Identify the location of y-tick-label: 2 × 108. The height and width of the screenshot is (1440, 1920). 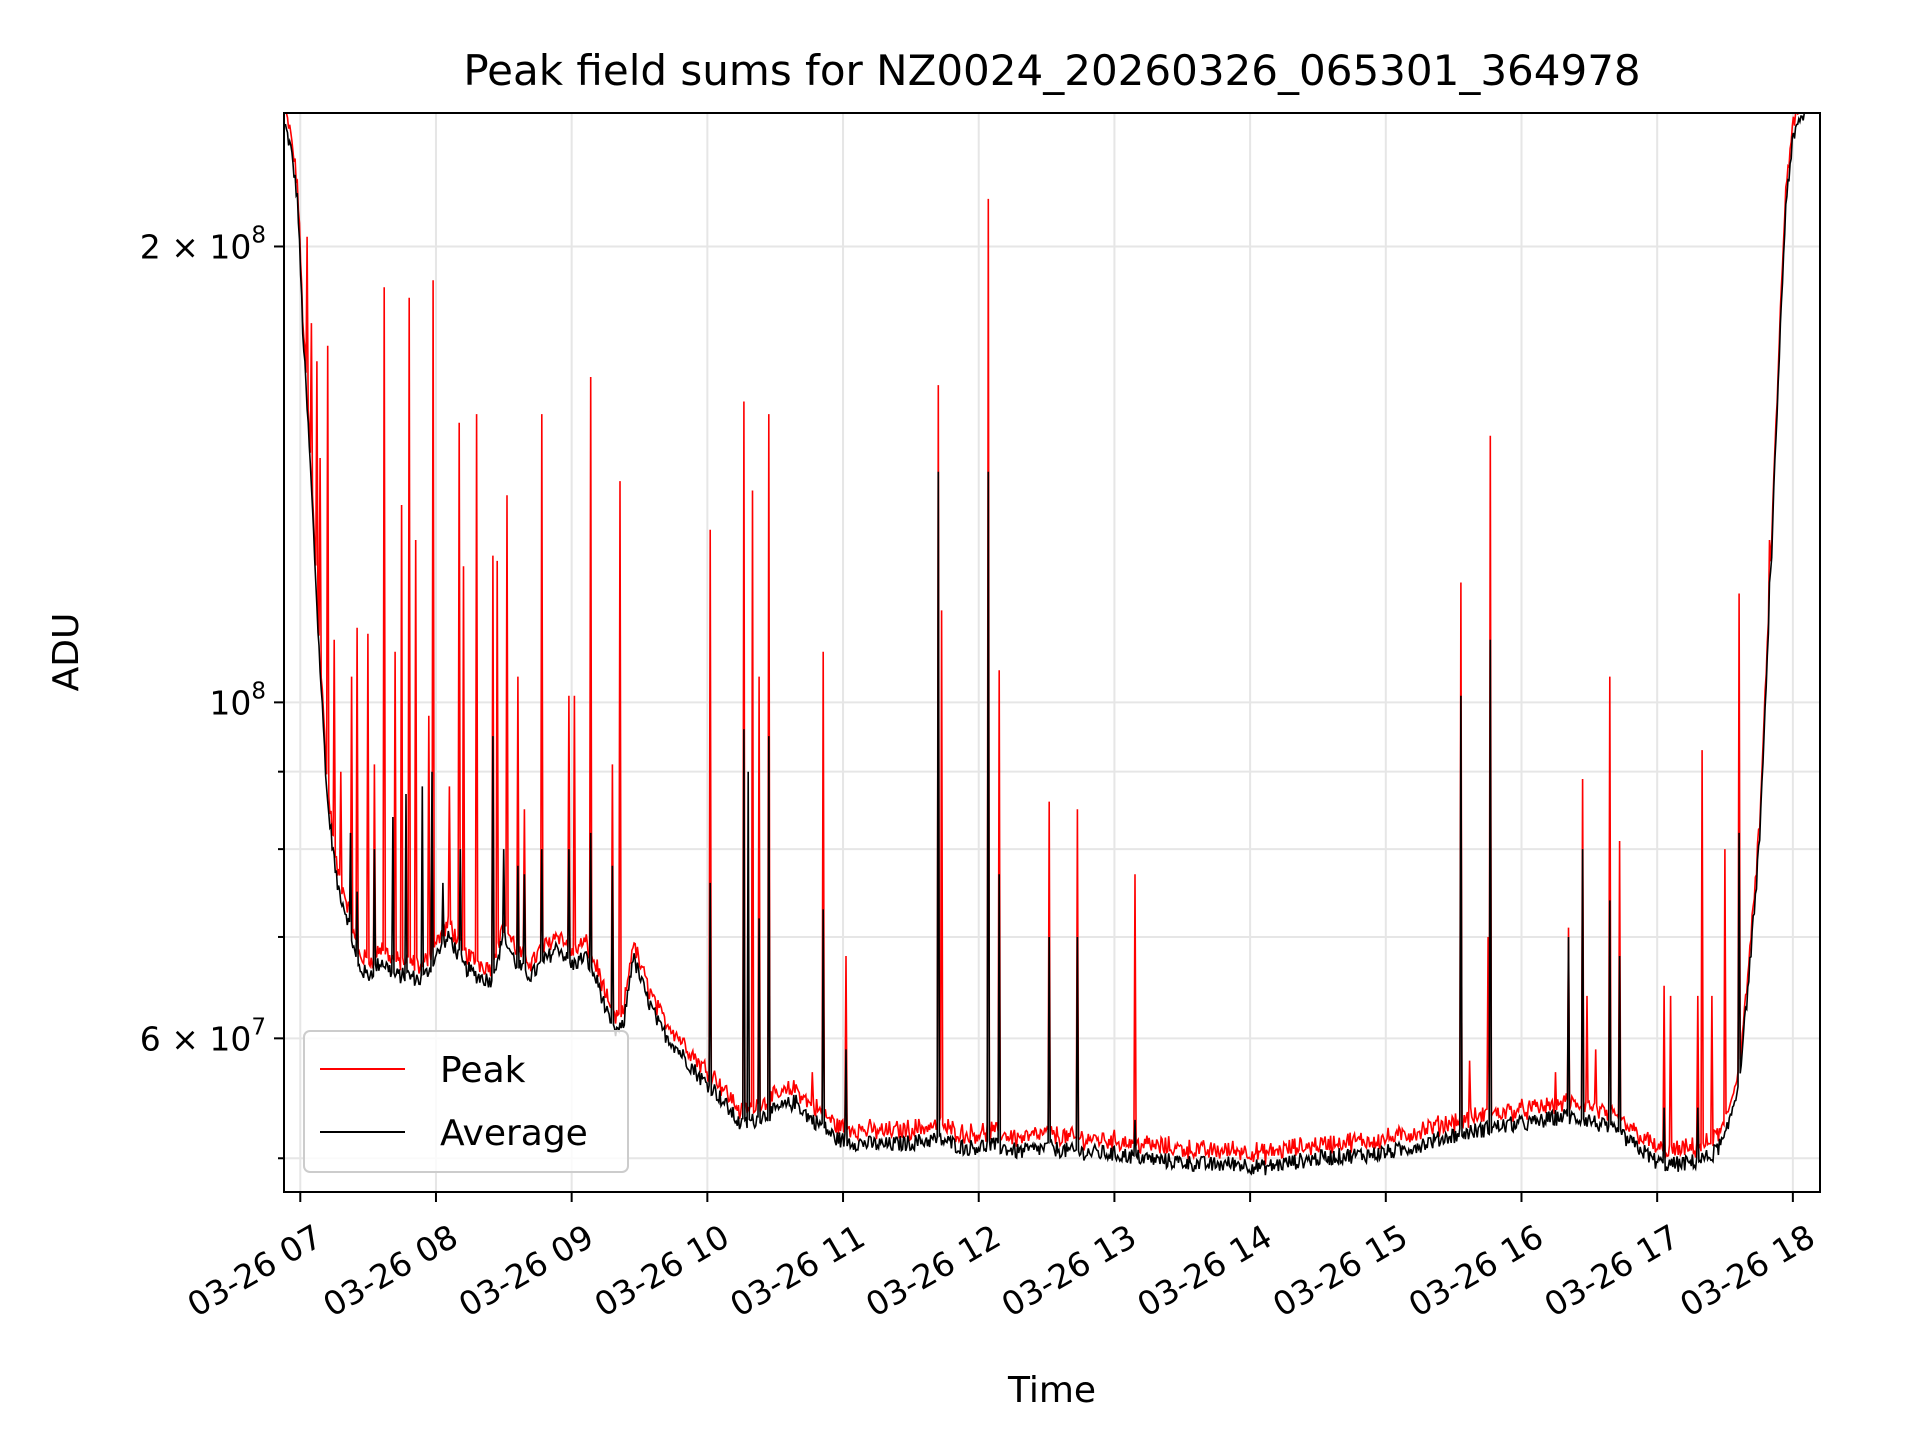
(203, 244).